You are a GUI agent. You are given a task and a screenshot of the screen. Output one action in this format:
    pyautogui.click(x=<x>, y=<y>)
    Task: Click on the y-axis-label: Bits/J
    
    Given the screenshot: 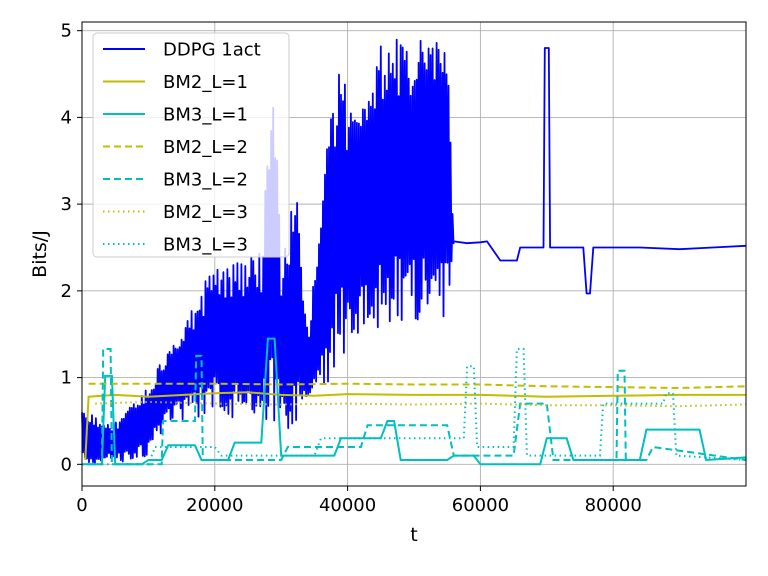 What is the action you would take?
    pyautogui.click(x=40, y=254)
    